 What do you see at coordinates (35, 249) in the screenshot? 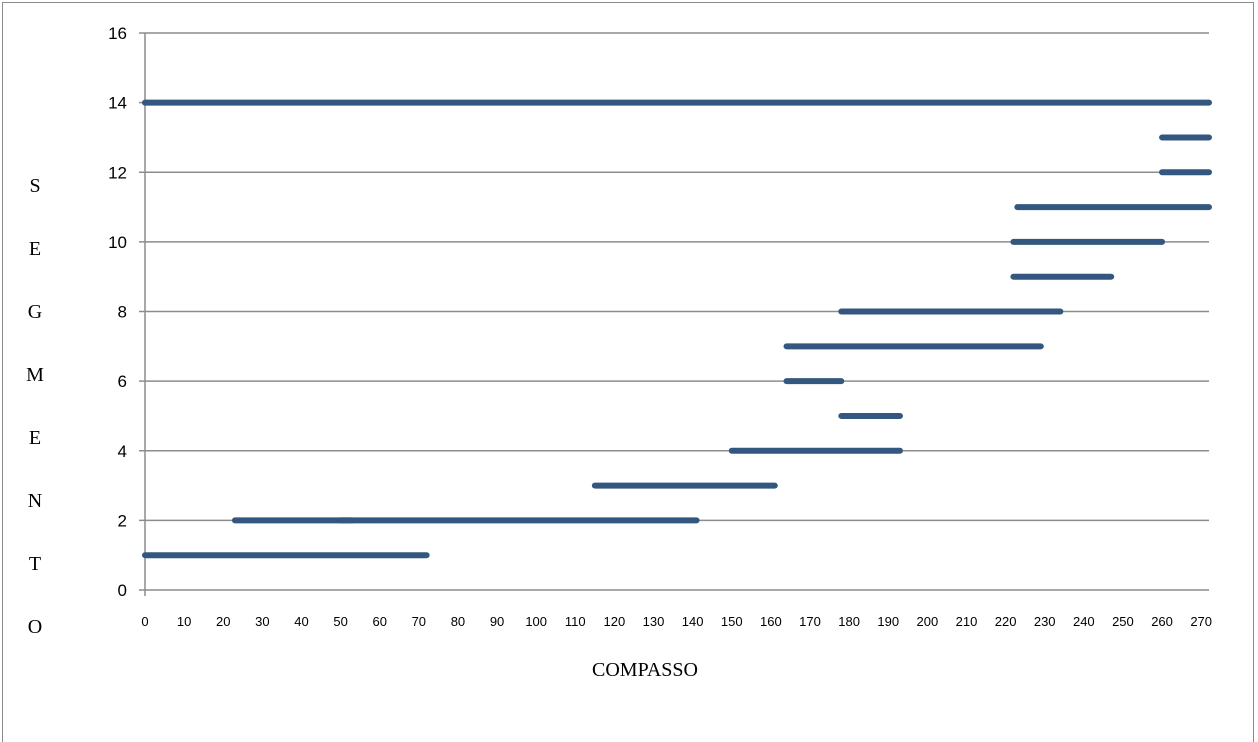
I see `y-axis-title-letter-1: E` at bounding box center [35, 249].